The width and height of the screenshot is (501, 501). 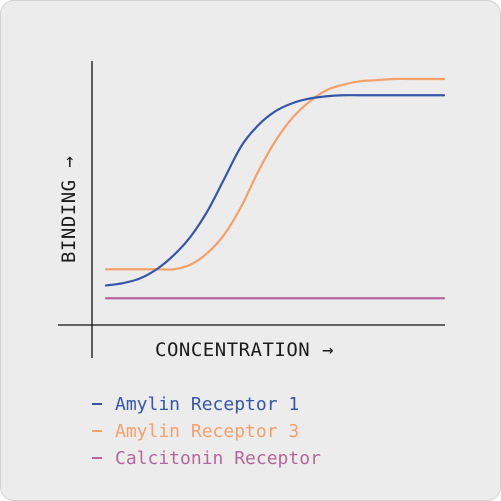 What do you see at coordinates (244, 350) in the screenshot?
I see `x-axis-label: CONCENTRATION →` at bounding box center [244, 350].